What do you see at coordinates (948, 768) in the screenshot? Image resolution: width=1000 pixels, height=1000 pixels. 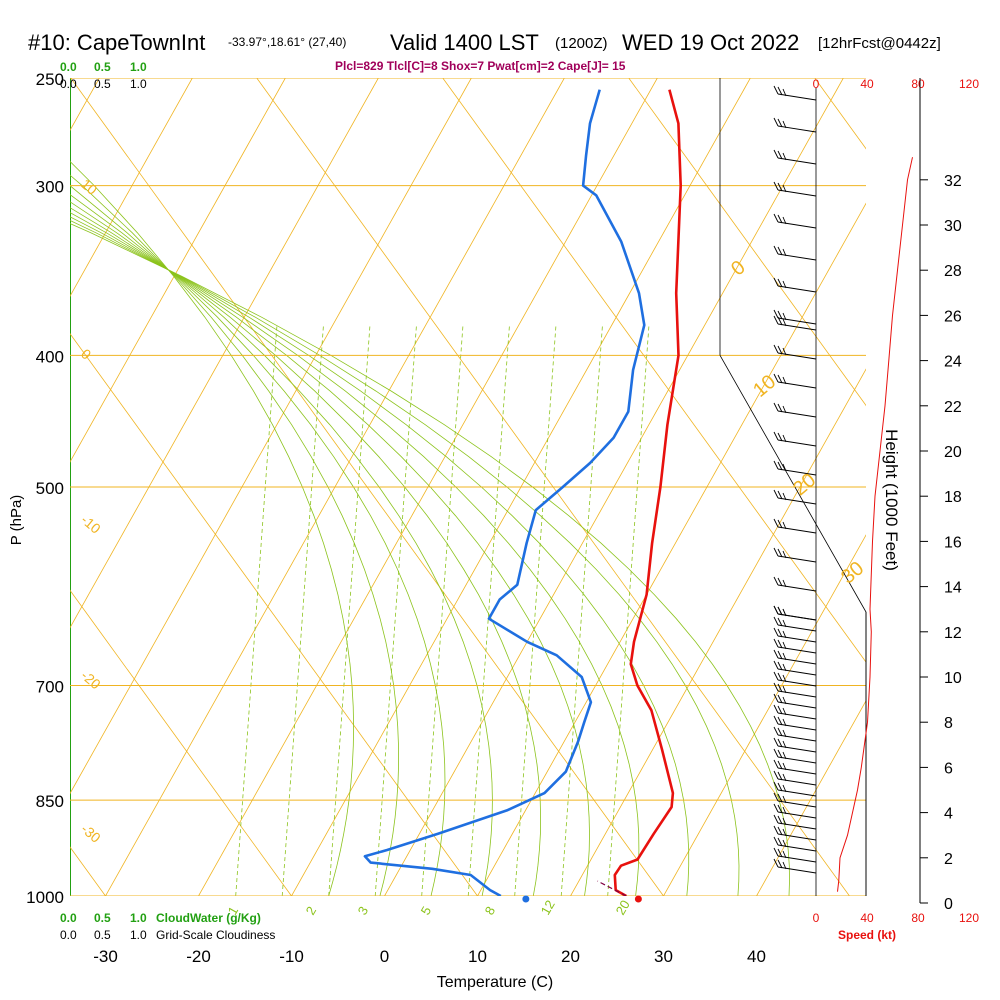 I see `height-tick-label-3: 6` at bounding box center [948, 768].